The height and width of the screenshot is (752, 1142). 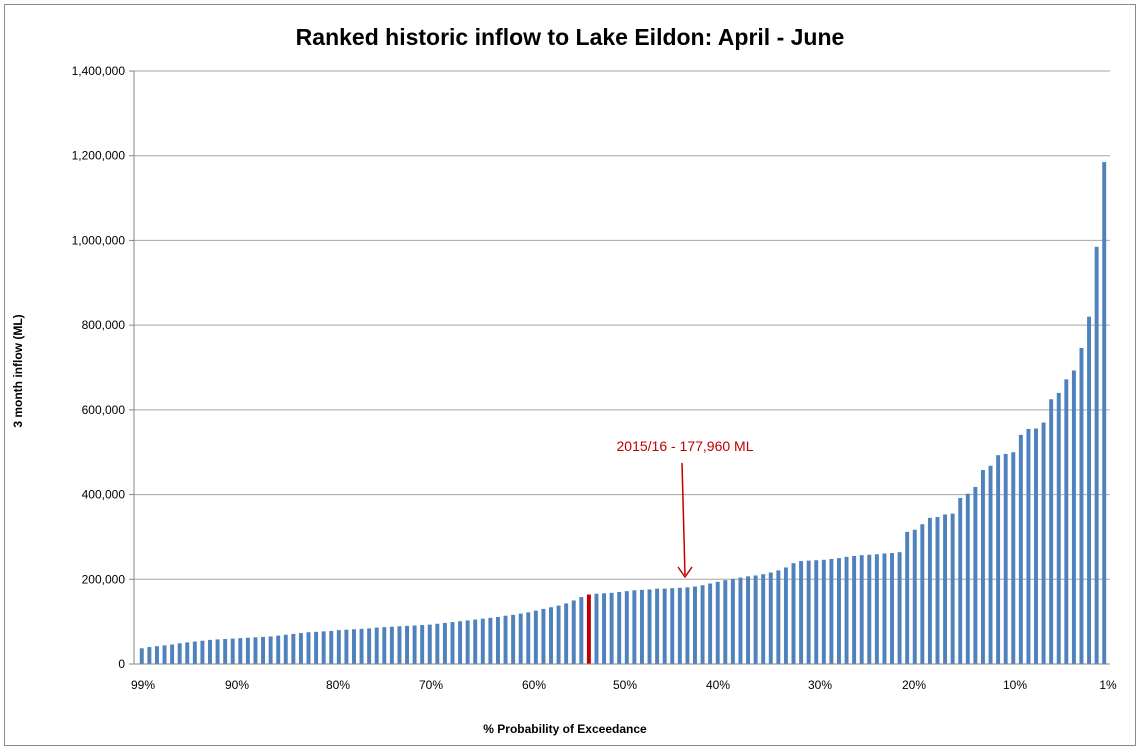 What do you see at coordinates (104, 325) in the screenshot?
I see `y-tick-label: 800,000` at bounding box center [104, 325].